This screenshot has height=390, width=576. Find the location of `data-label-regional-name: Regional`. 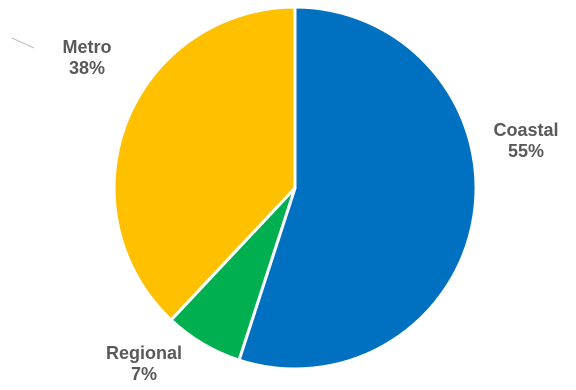

data-label-regional-name: Regional is located at coordinates (143, 353).